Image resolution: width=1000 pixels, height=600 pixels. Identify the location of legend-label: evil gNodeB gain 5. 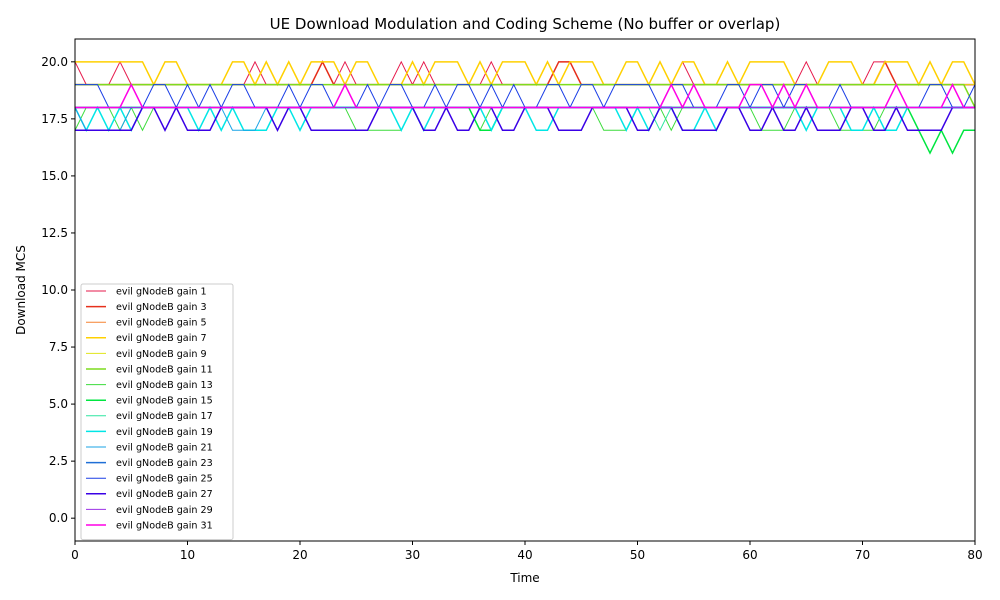
(161, 323).